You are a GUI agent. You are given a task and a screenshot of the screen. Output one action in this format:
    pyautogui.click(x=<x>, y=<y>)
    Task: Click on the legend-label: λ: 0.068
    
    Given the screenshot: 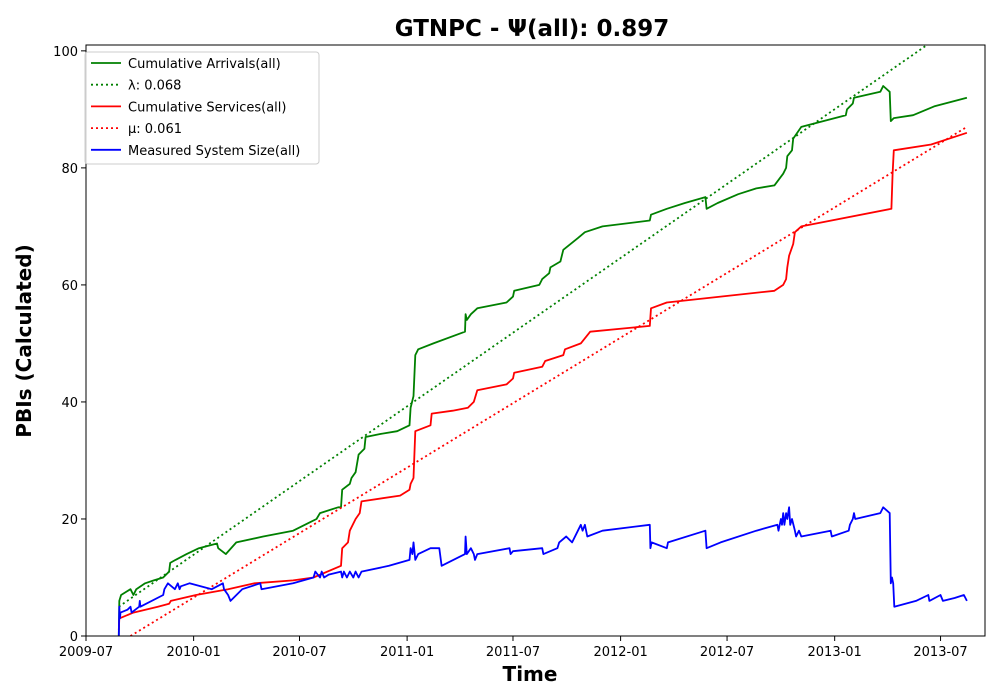 What is the action you would take?
    pyautogui.click(x=154, y=86)
    